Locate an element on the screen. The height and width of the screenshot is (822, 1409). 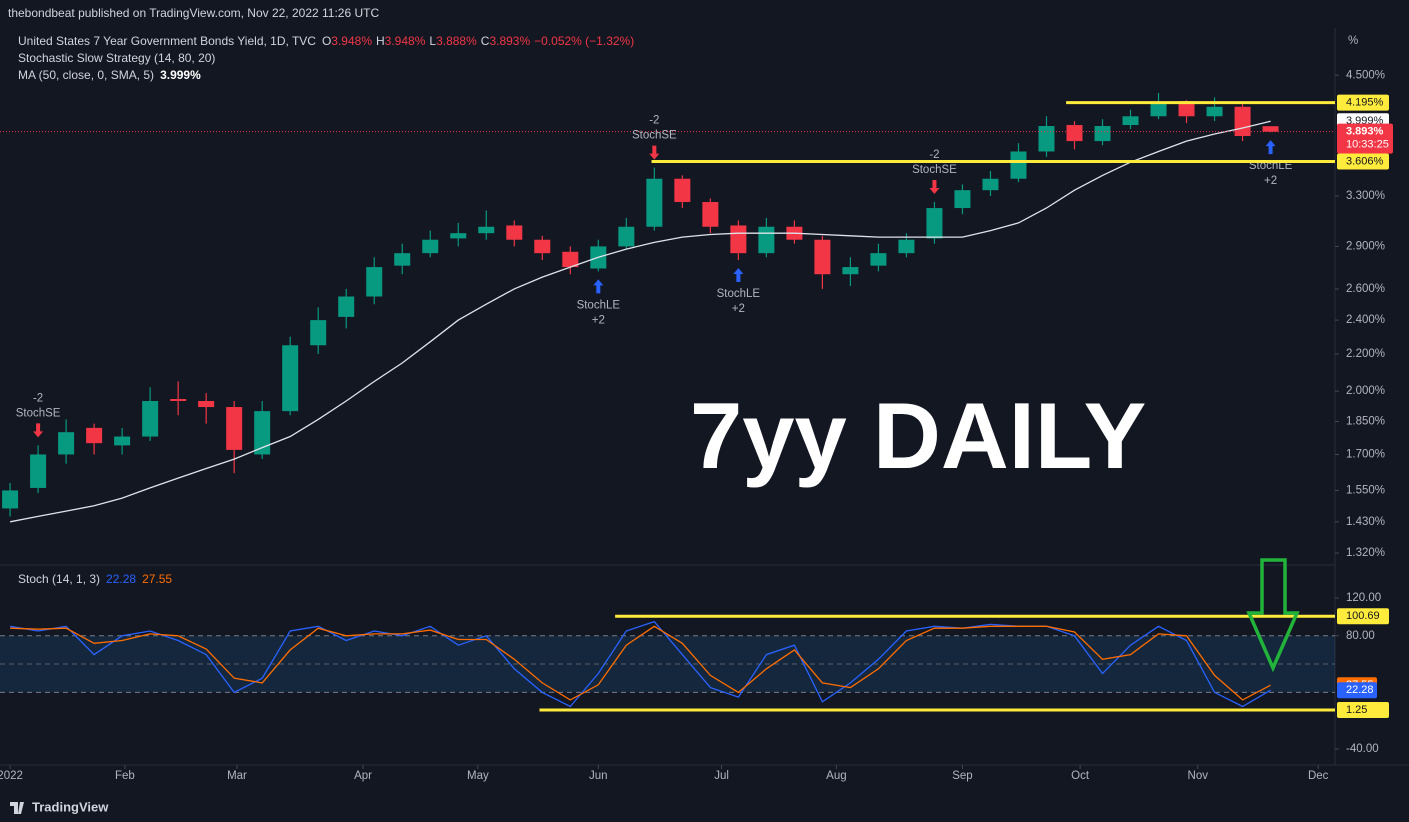
y-tick-label: 4.500% is located at coordinates (1365, 75).